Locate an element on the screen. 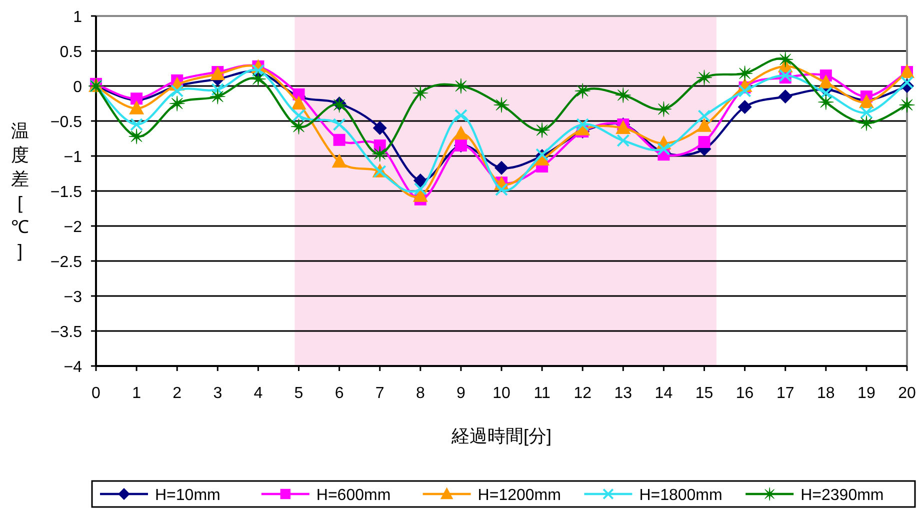  x-tick-label: 15 is located at coordinates (704, 393).